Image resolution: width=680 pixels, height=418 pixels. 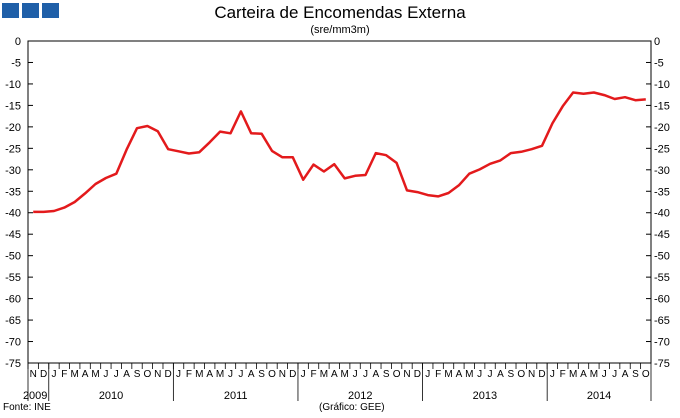 I want to click on x-year-label: 2011, so click(x=236, y=396).